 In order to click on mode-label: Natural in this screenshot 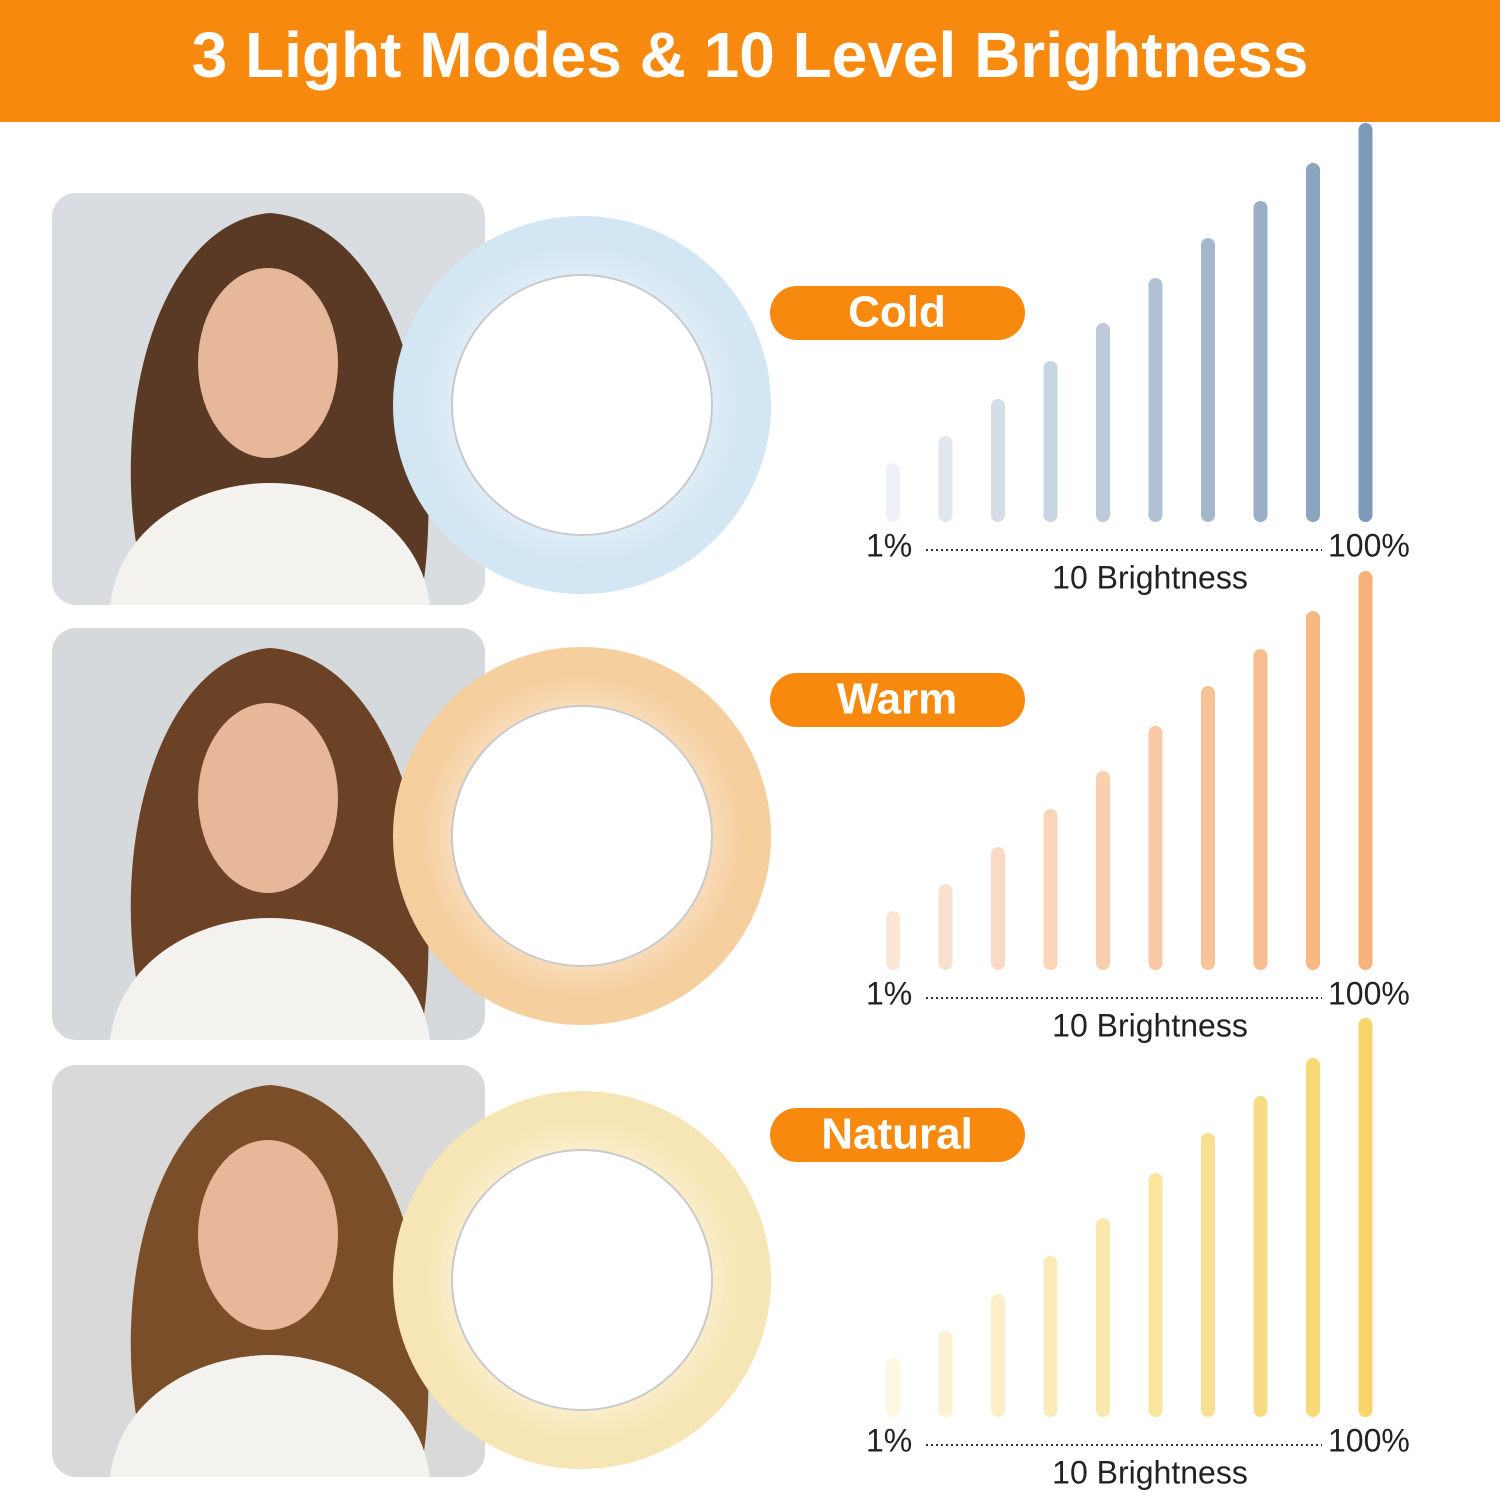, I will do `click(897, 1134)`.